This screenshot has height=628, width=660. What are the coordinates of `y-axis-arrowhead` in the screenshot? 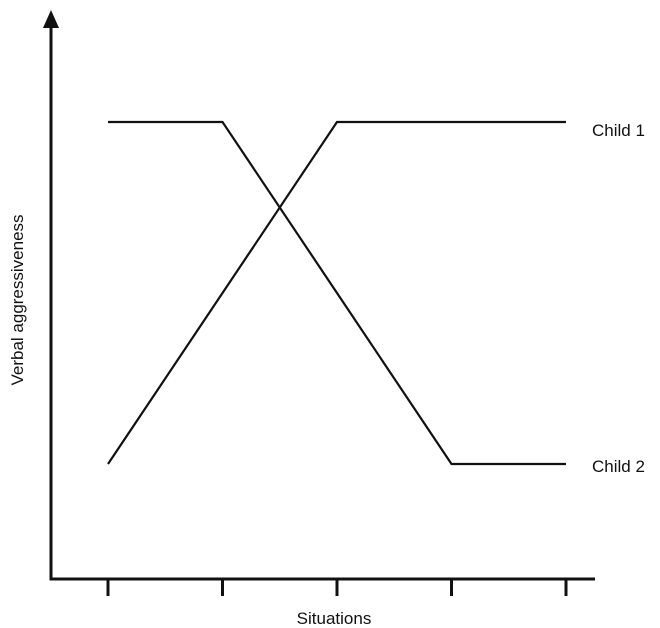 It's located at (51, 19).